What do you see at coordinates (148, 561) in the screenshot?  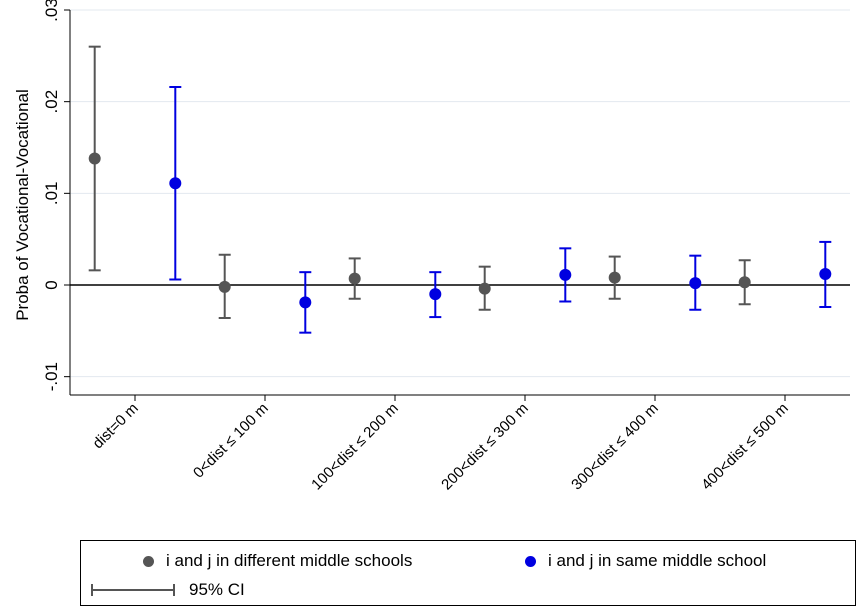 I see `legend-marker-gray-dot` at bounding box center [148, 561].